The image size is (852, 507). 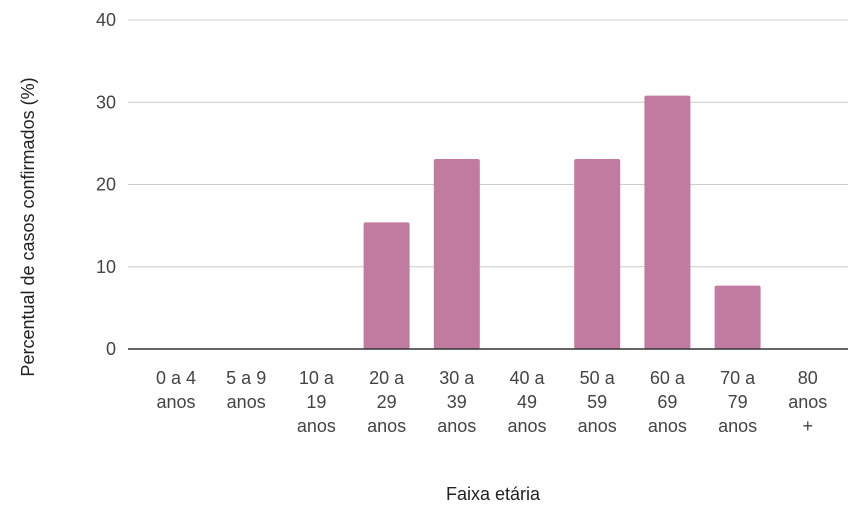 What do you see at coordinates (493, 494) in the screenshot?
I see `x-axis-title: Faixa etária` at bounding box center [493, 494].